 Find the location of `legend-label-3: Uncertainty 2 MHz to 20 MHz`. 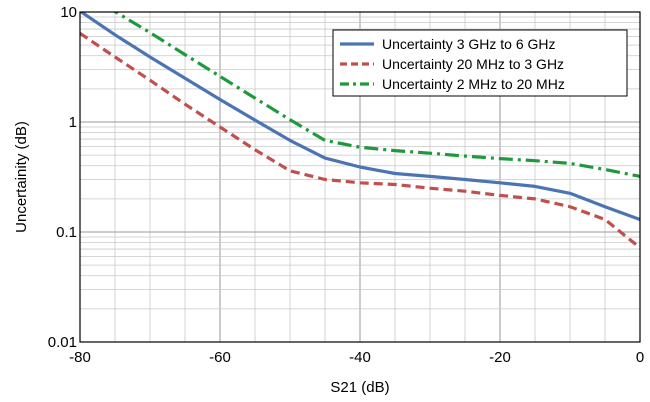

legend-label-3: Uncertainty 2 MHz to 20 MHz is located at coordinates (473, 84).